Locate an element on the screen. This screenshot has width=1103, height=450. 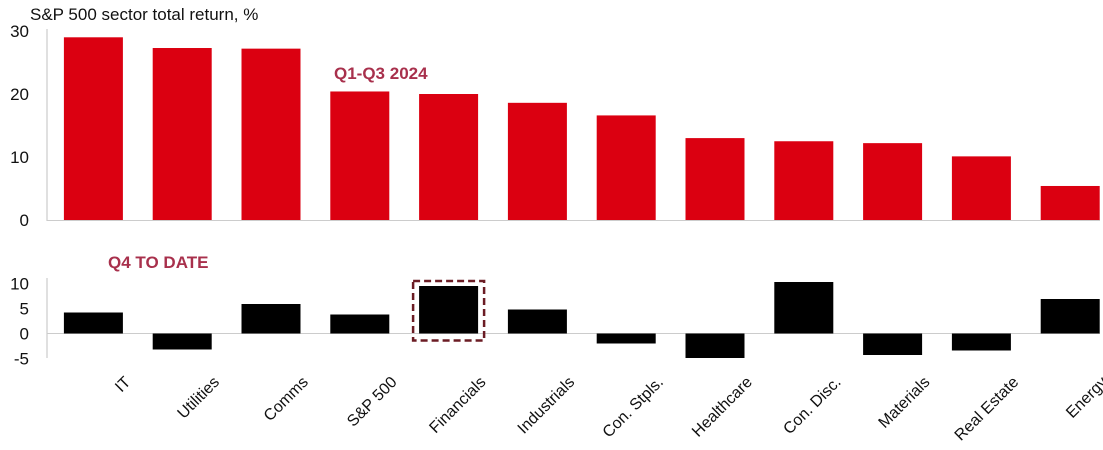
category-label: Comms is located at coordinates (286, 399).